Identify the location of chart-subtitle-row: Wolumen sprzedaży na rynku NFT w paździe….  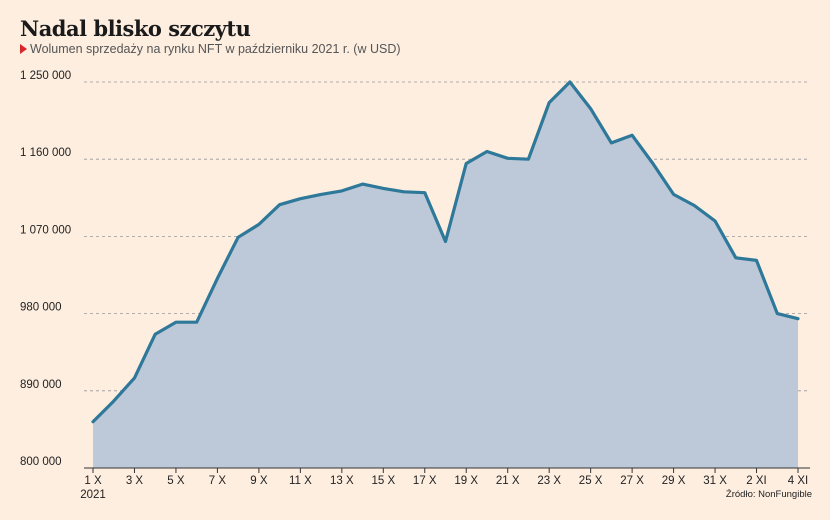
(210, 49).